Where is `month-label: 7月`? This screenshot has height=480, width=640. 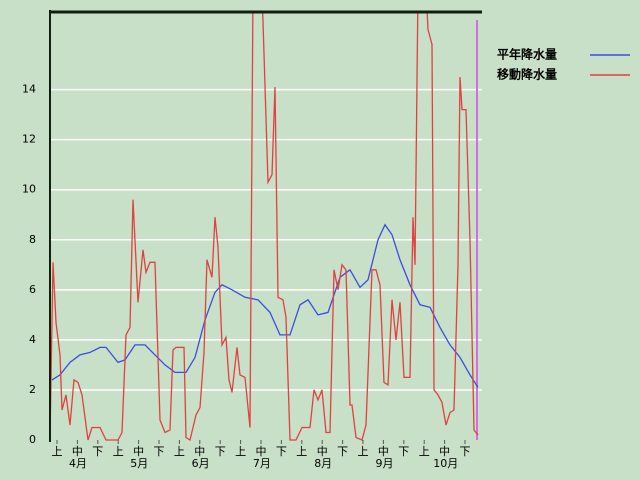 month-label: 7月 is located at coordinates (262, 463).